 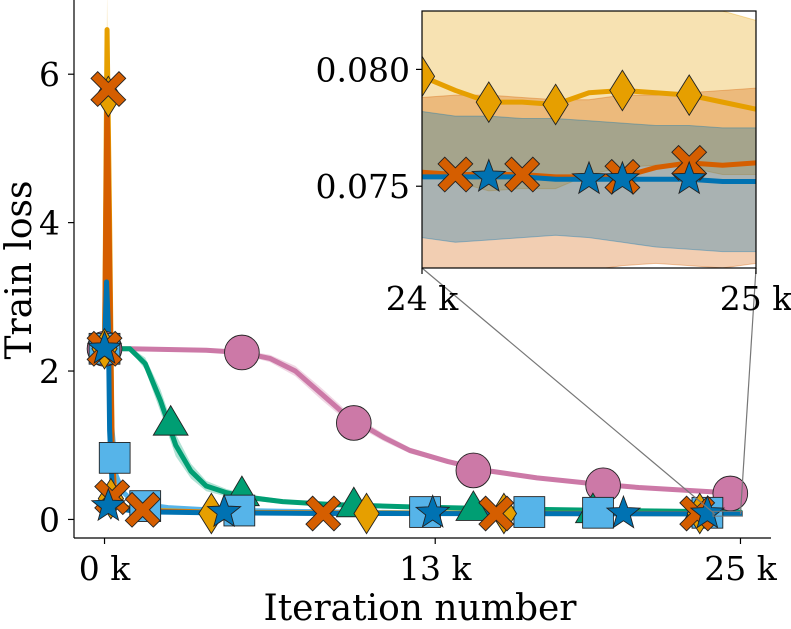 I want to click on inset-x-tick-label: 24 k, so click(x=422, y=298).